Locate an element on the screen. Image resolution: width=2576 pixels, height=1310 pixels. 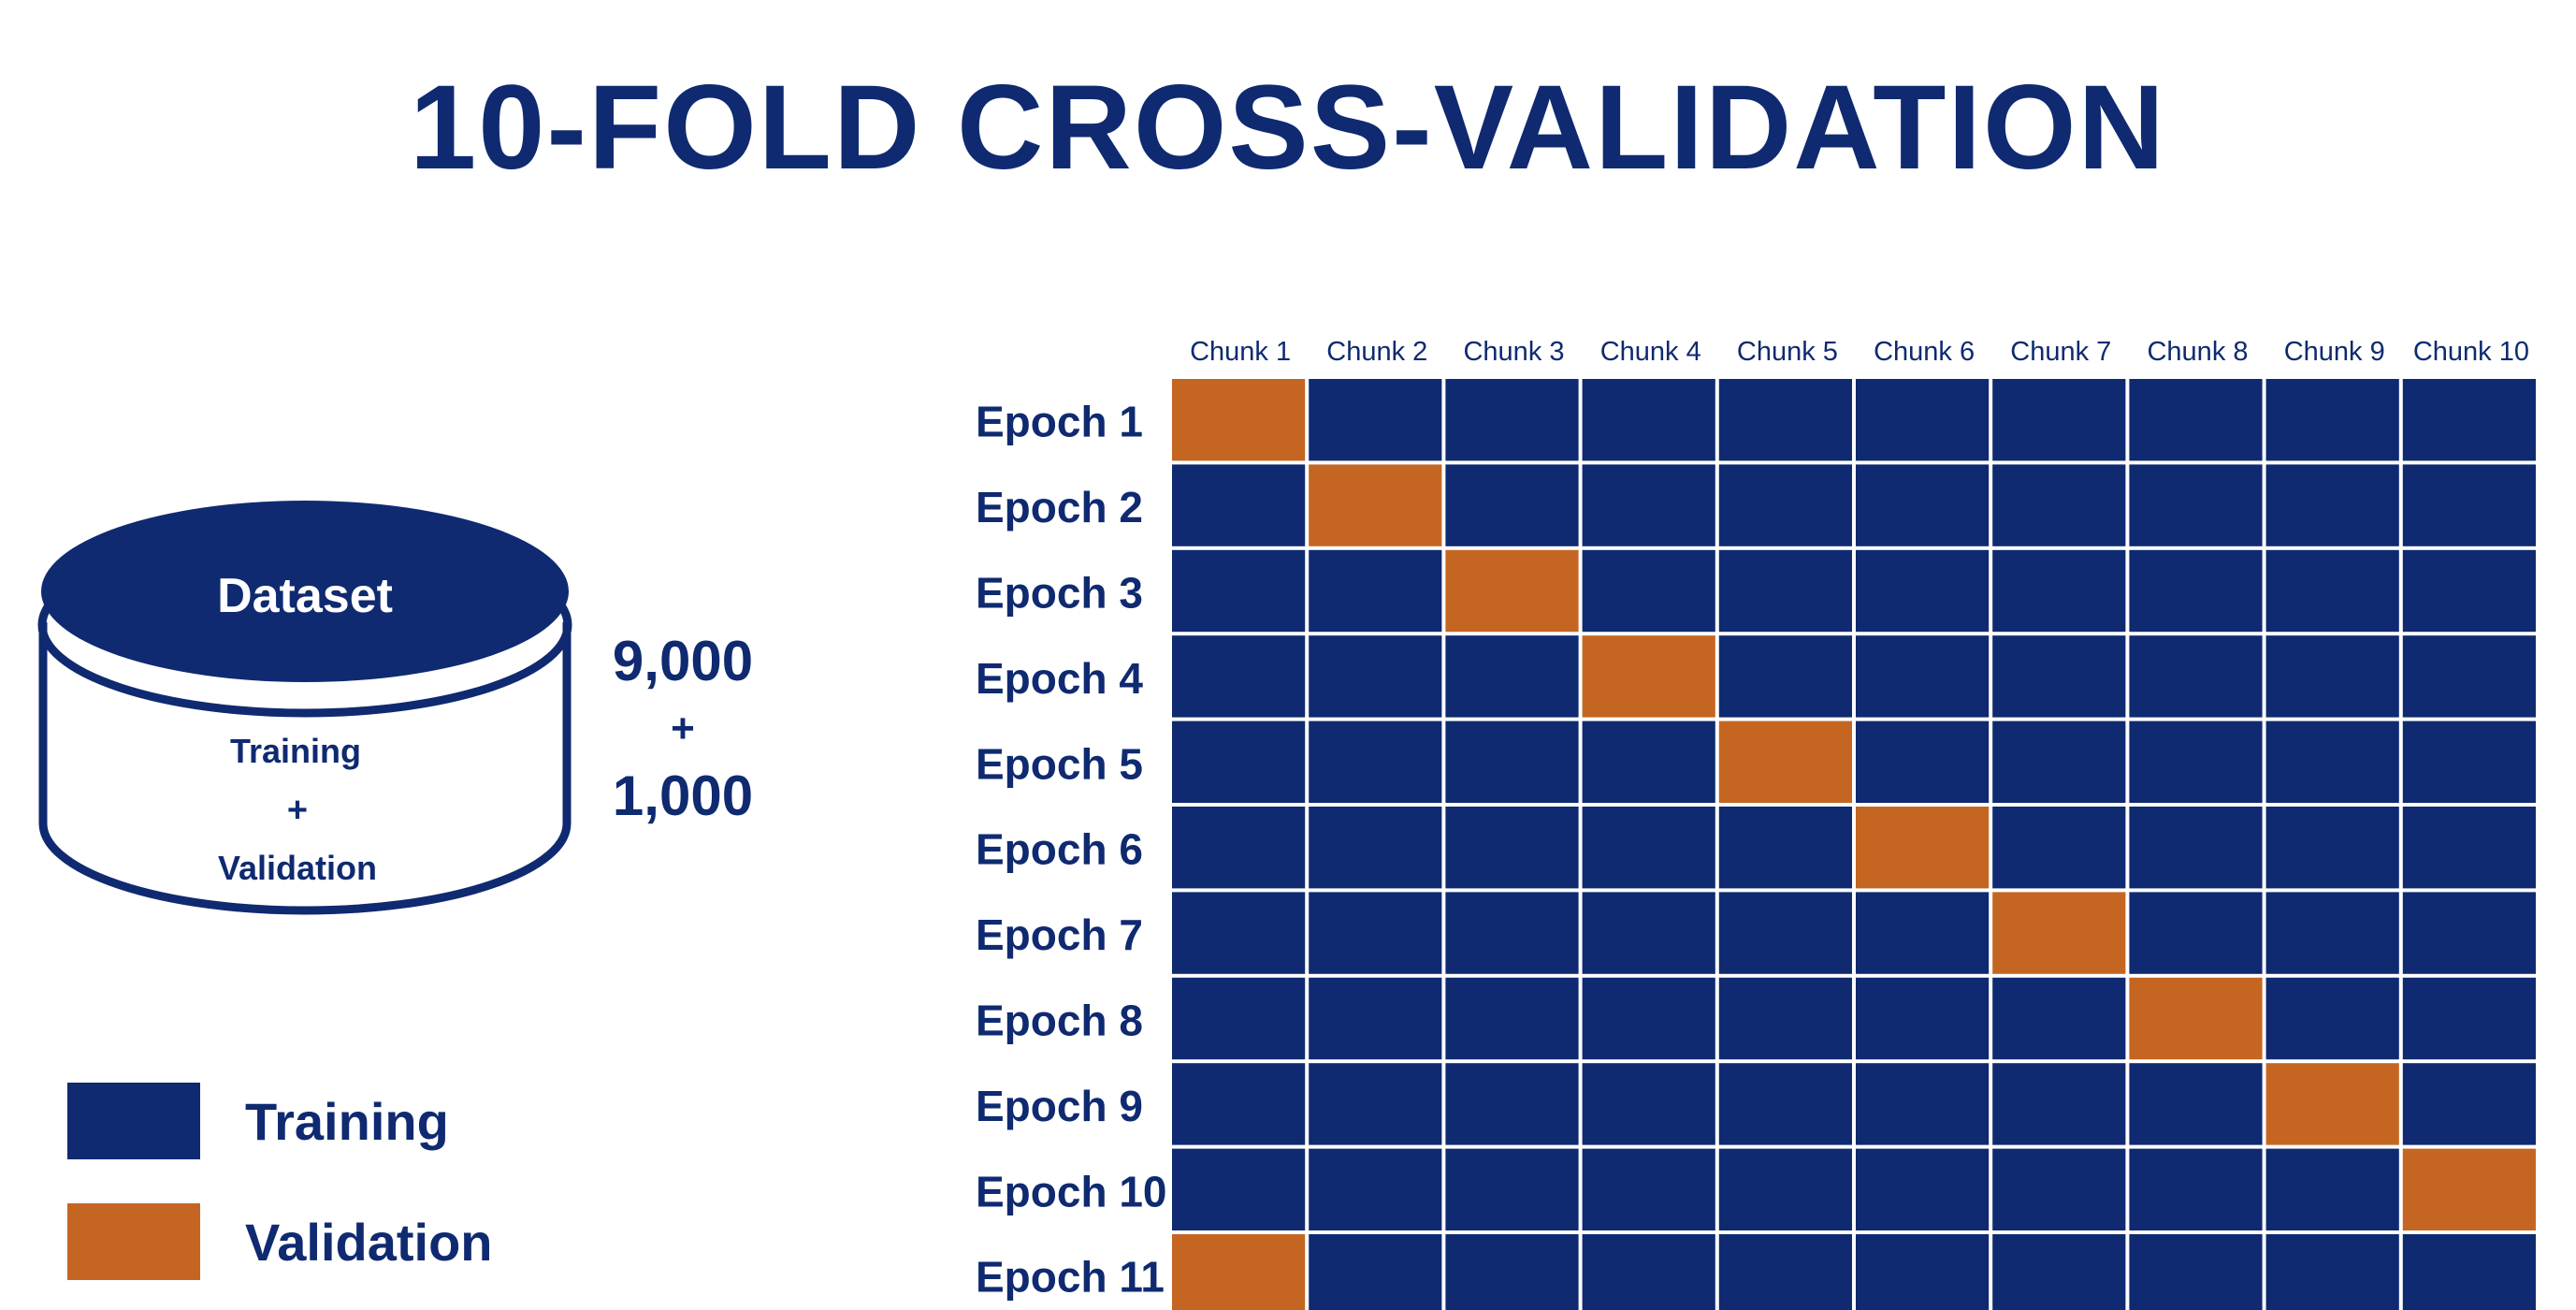
training-cell-e6-c5 is located at coordinates (1785, 848).